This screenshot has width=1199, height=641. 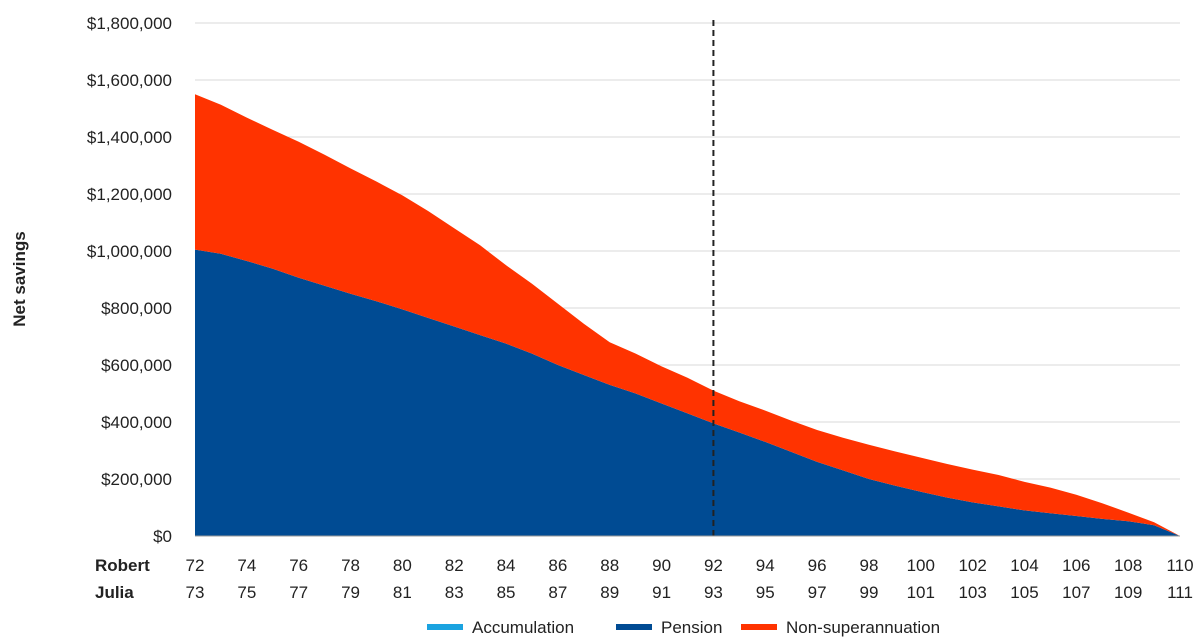 What do you see at coordinates (129, 194) in the screenshot?
I see `y-tick-label: $1,200,000` at bounding box center [129, 194].